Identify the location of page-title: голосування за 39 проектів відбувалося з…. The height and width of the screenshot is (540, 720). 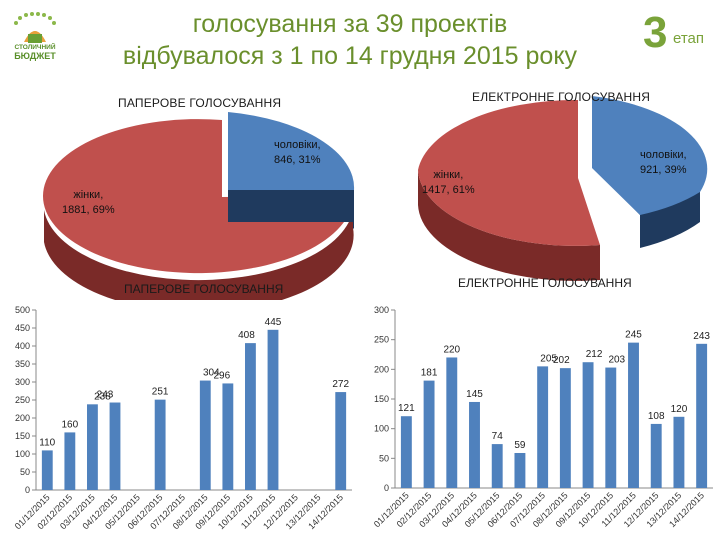
(350, 40).